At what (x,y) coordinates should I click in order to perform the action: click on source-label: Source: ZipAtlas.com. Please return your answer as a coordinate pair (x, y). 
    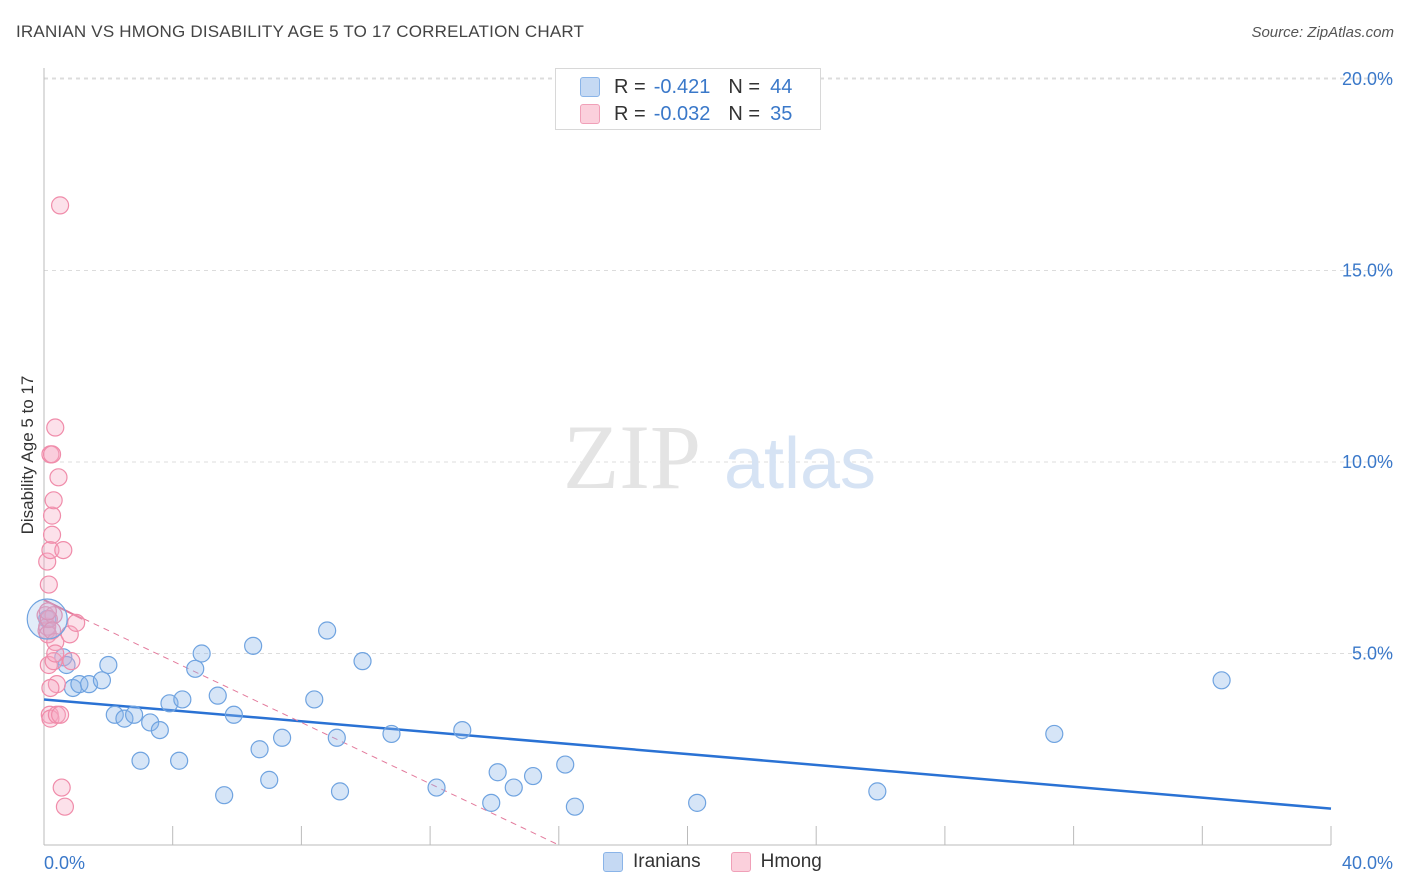
    Looking at the image, I should click on (1322, 32).